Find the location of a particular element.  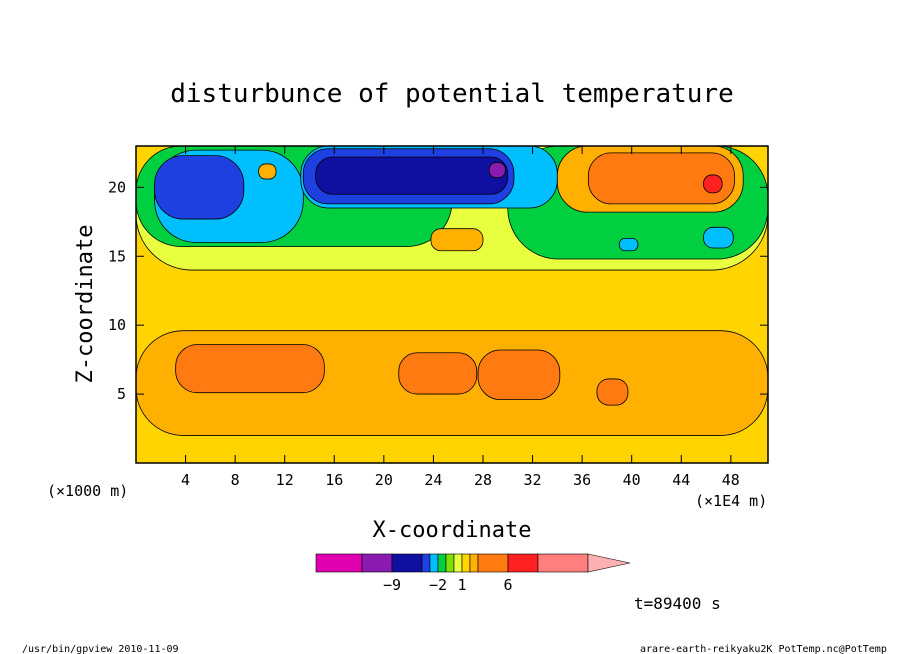

colorbar-label: −2 is located at coordinates (438, 585).